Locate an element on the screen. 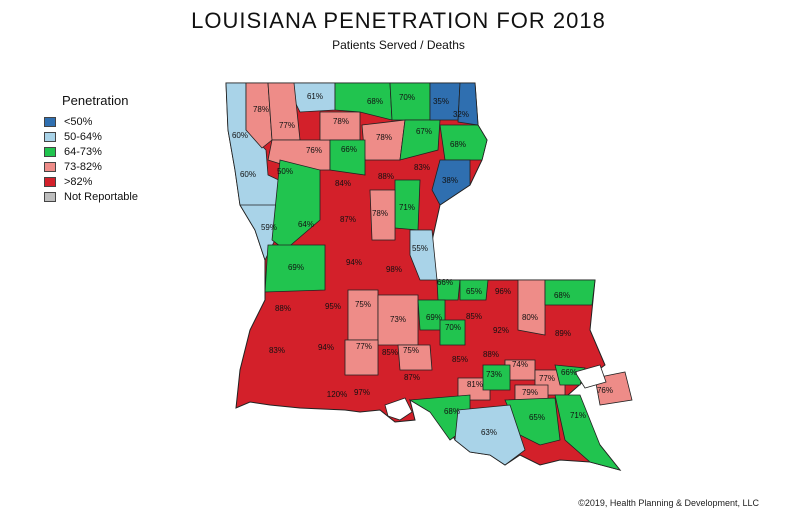 This screenshot has height=517, width=797. parish-value-label: 95% is located at coordinates (333, 306).